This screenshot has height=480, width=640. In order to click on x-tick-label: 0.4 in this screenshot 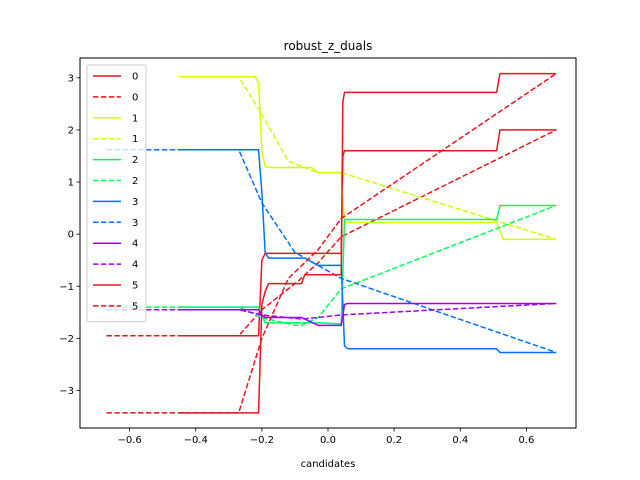, I will do `click(460, 440)`.